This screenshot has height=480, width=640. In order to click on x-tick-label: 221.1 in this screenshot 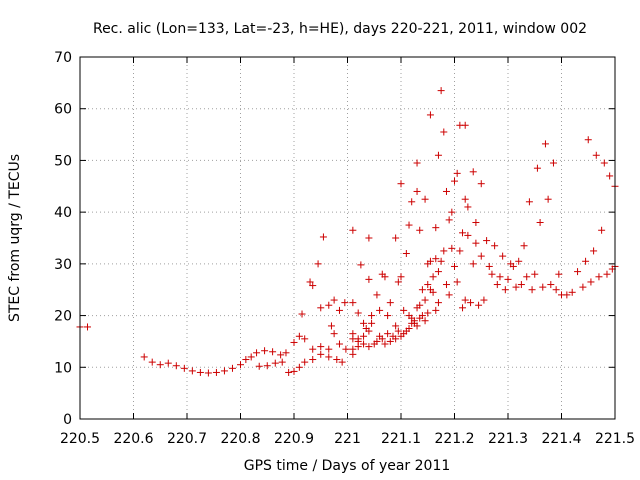, I will do `click(401, 439)`.